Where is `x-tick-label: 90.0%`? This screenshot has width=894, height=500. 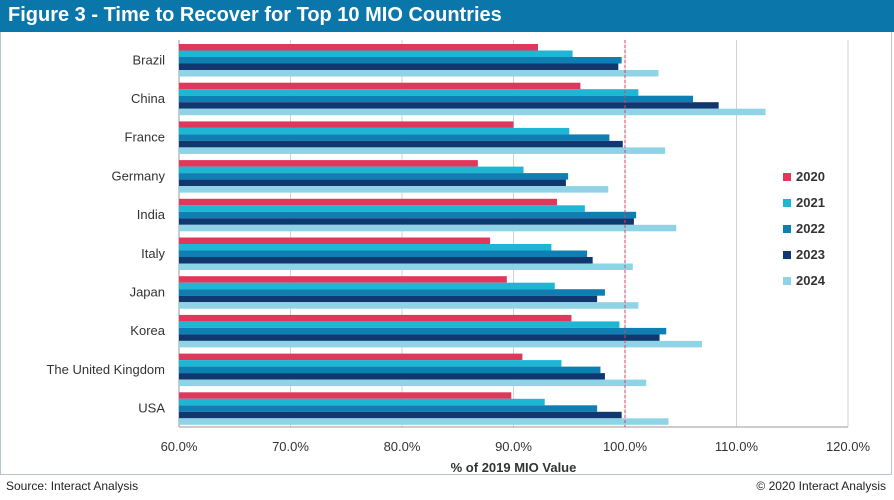
x-tick-label: 90.0% is located at coordinates (513, 446).